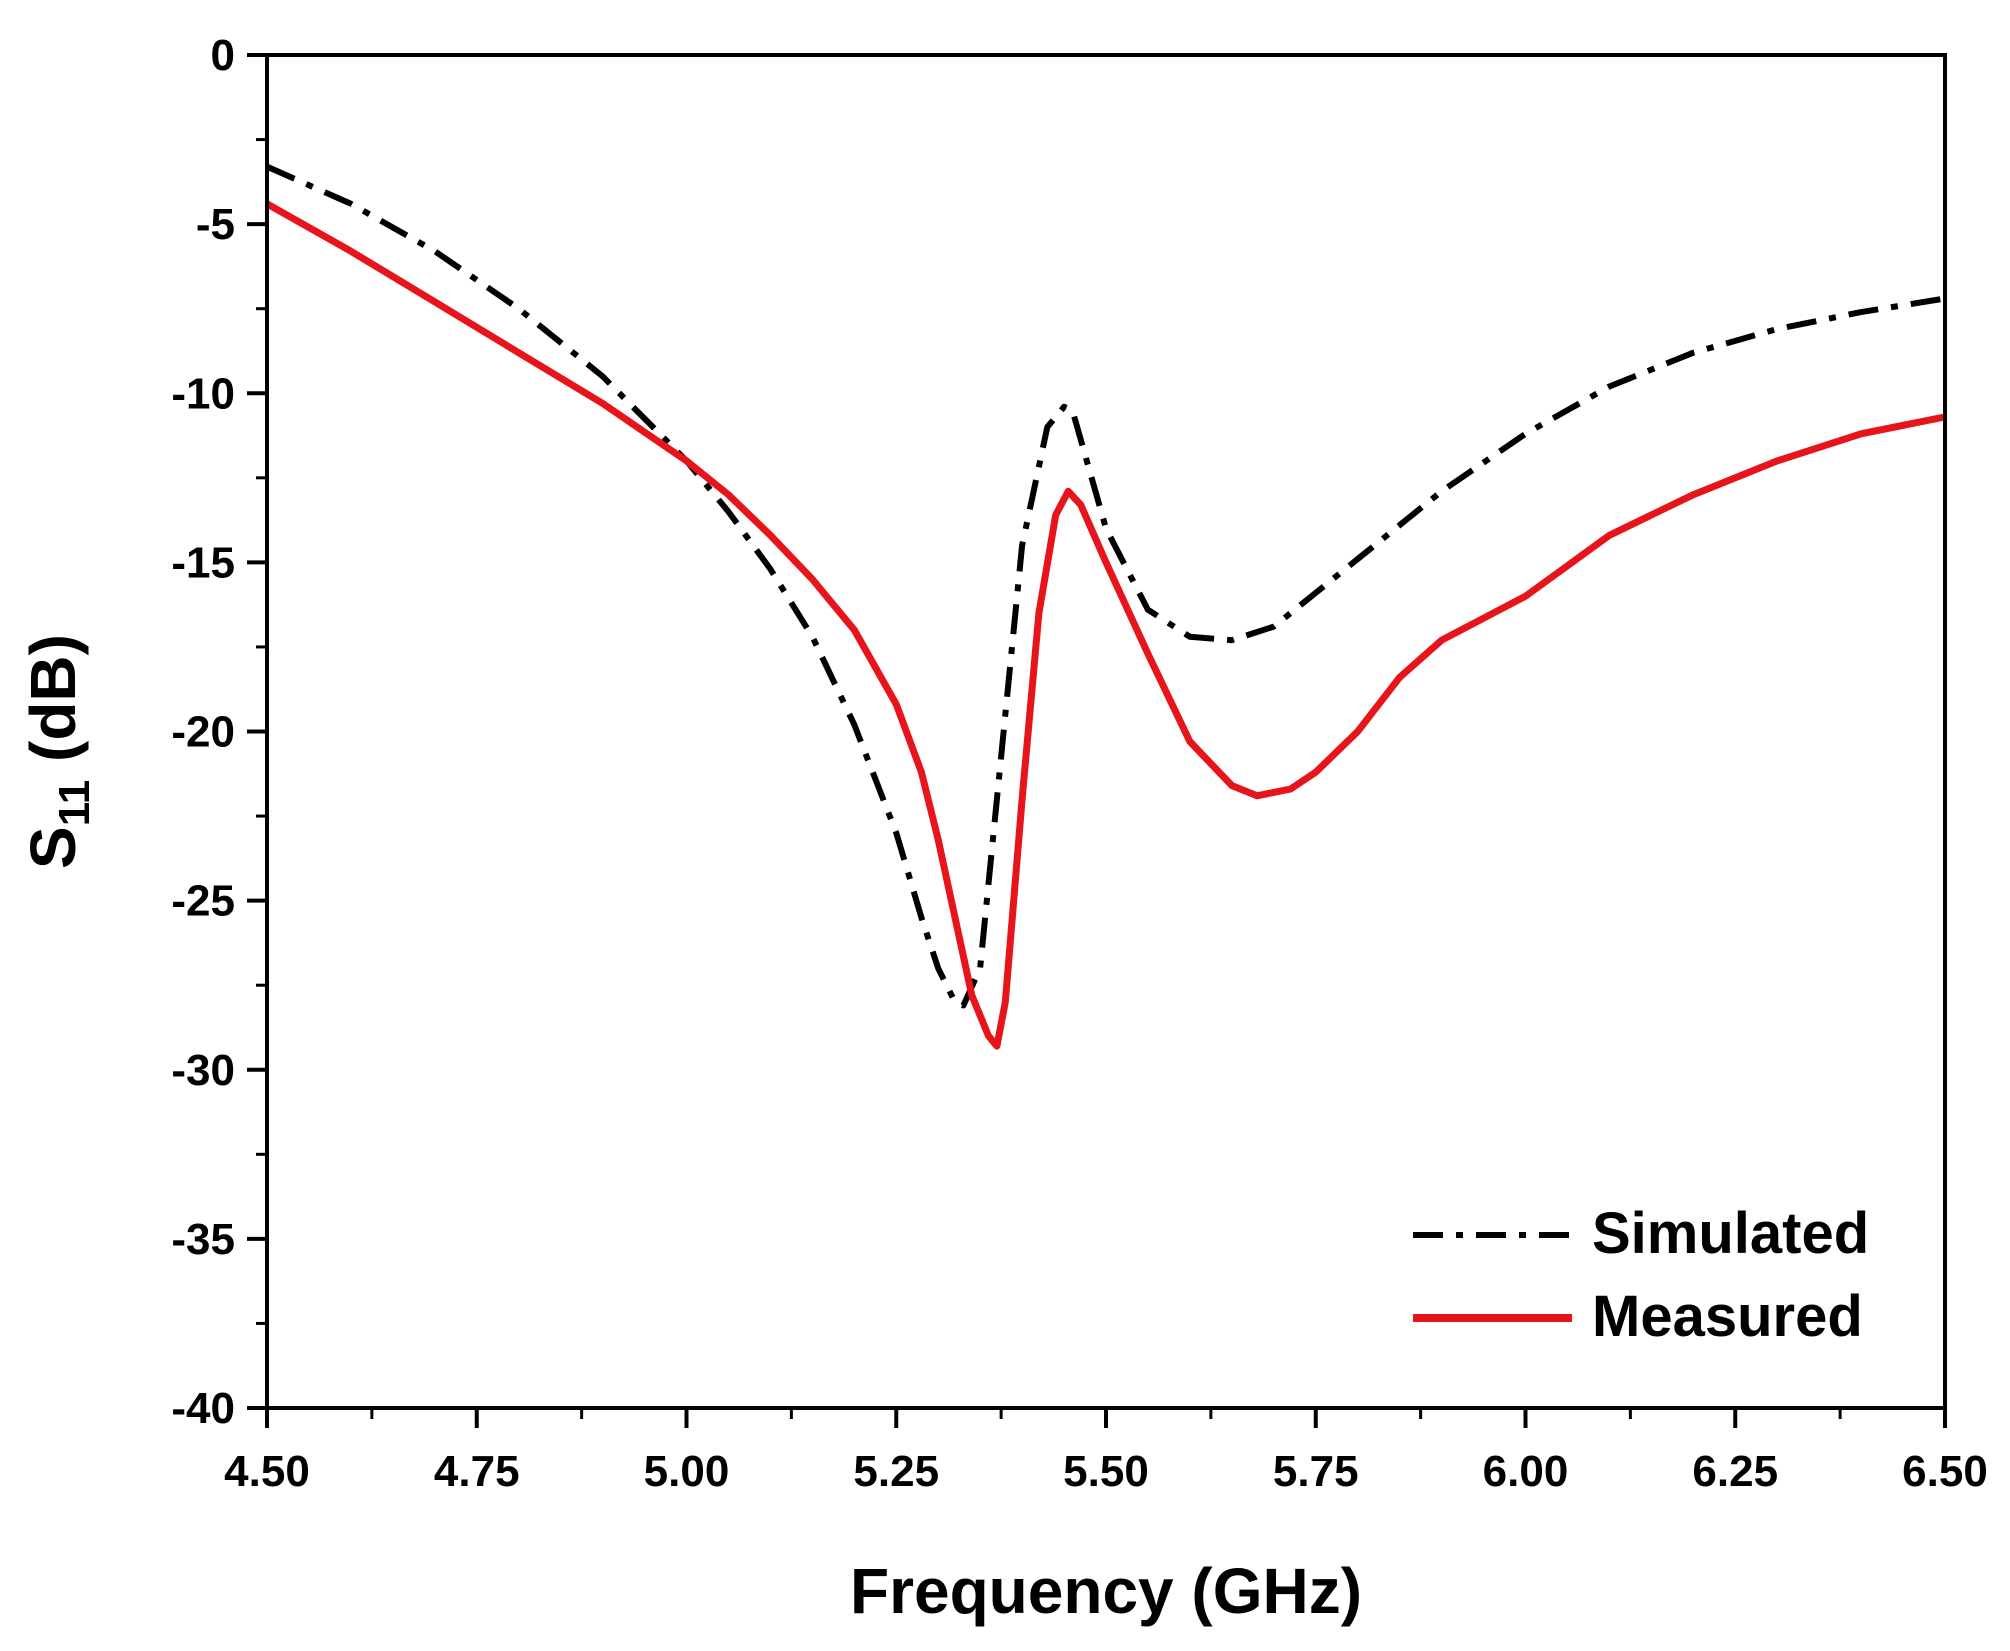 This screenshot has width=2010, height=1651. What do you see at coordinates (1641, 1275) in the screenshot?
I see `legend: Simulated Measured` at bounding box center [1641, 1275].